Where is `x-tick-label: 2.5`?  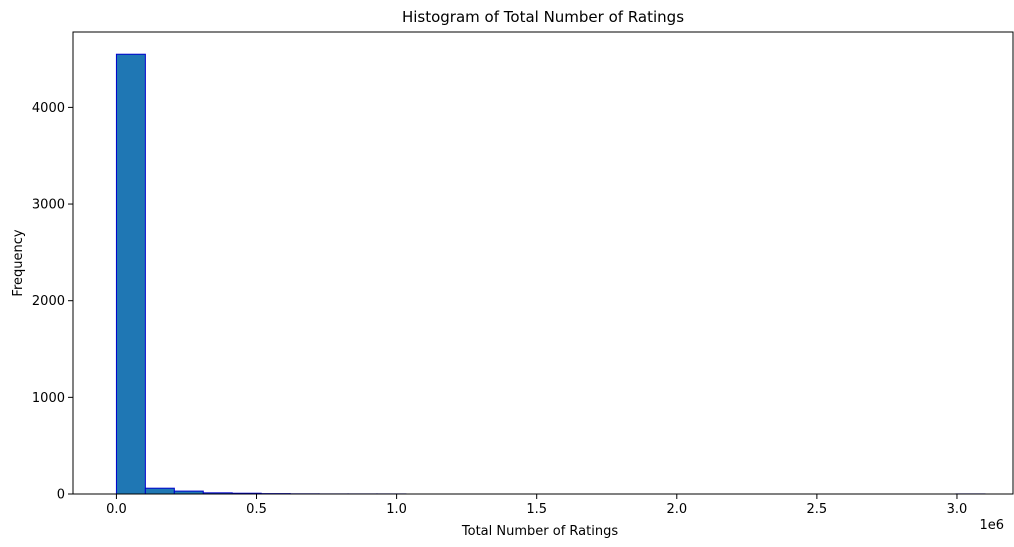
x-tick-label: 2.5 is located at coordinates (817, 509).